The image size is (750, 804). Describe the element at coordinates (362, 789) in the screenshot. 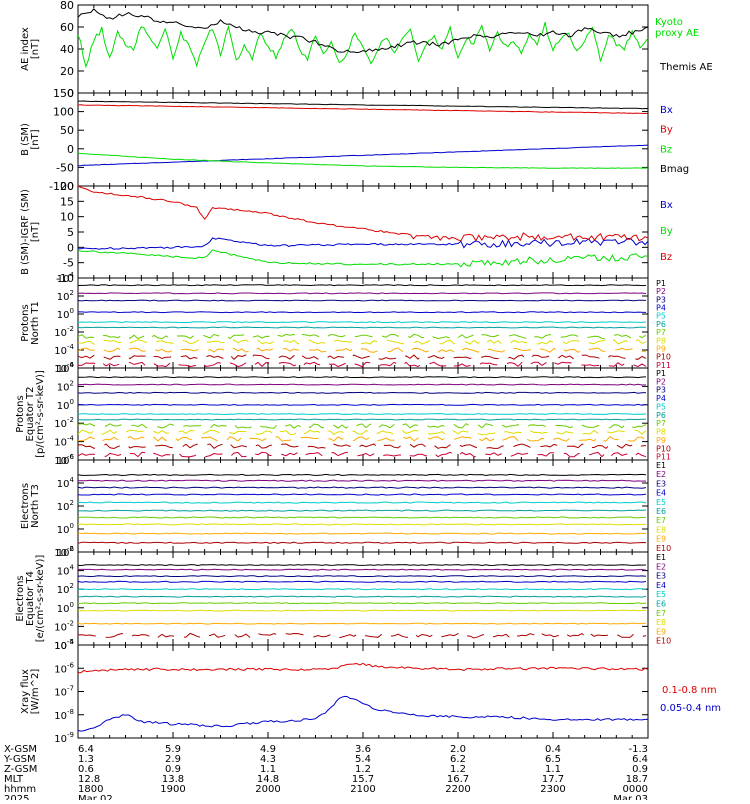

I see `axis-row-value: 2100` at that location.